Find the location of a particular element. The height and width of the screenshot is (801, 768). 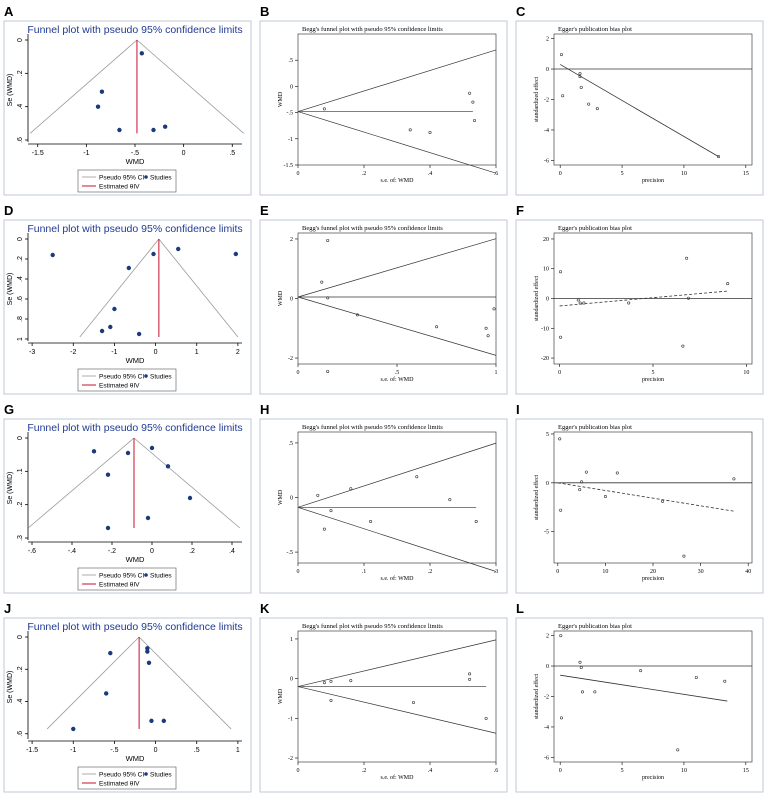

panel-label: E is located at coordinates (264, 210).